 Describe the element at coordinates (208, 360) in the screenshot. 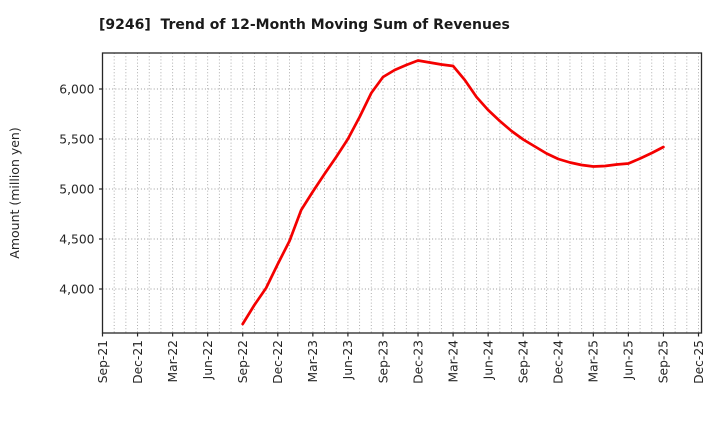

I see `x-tick-label: Jun-22` at that location.